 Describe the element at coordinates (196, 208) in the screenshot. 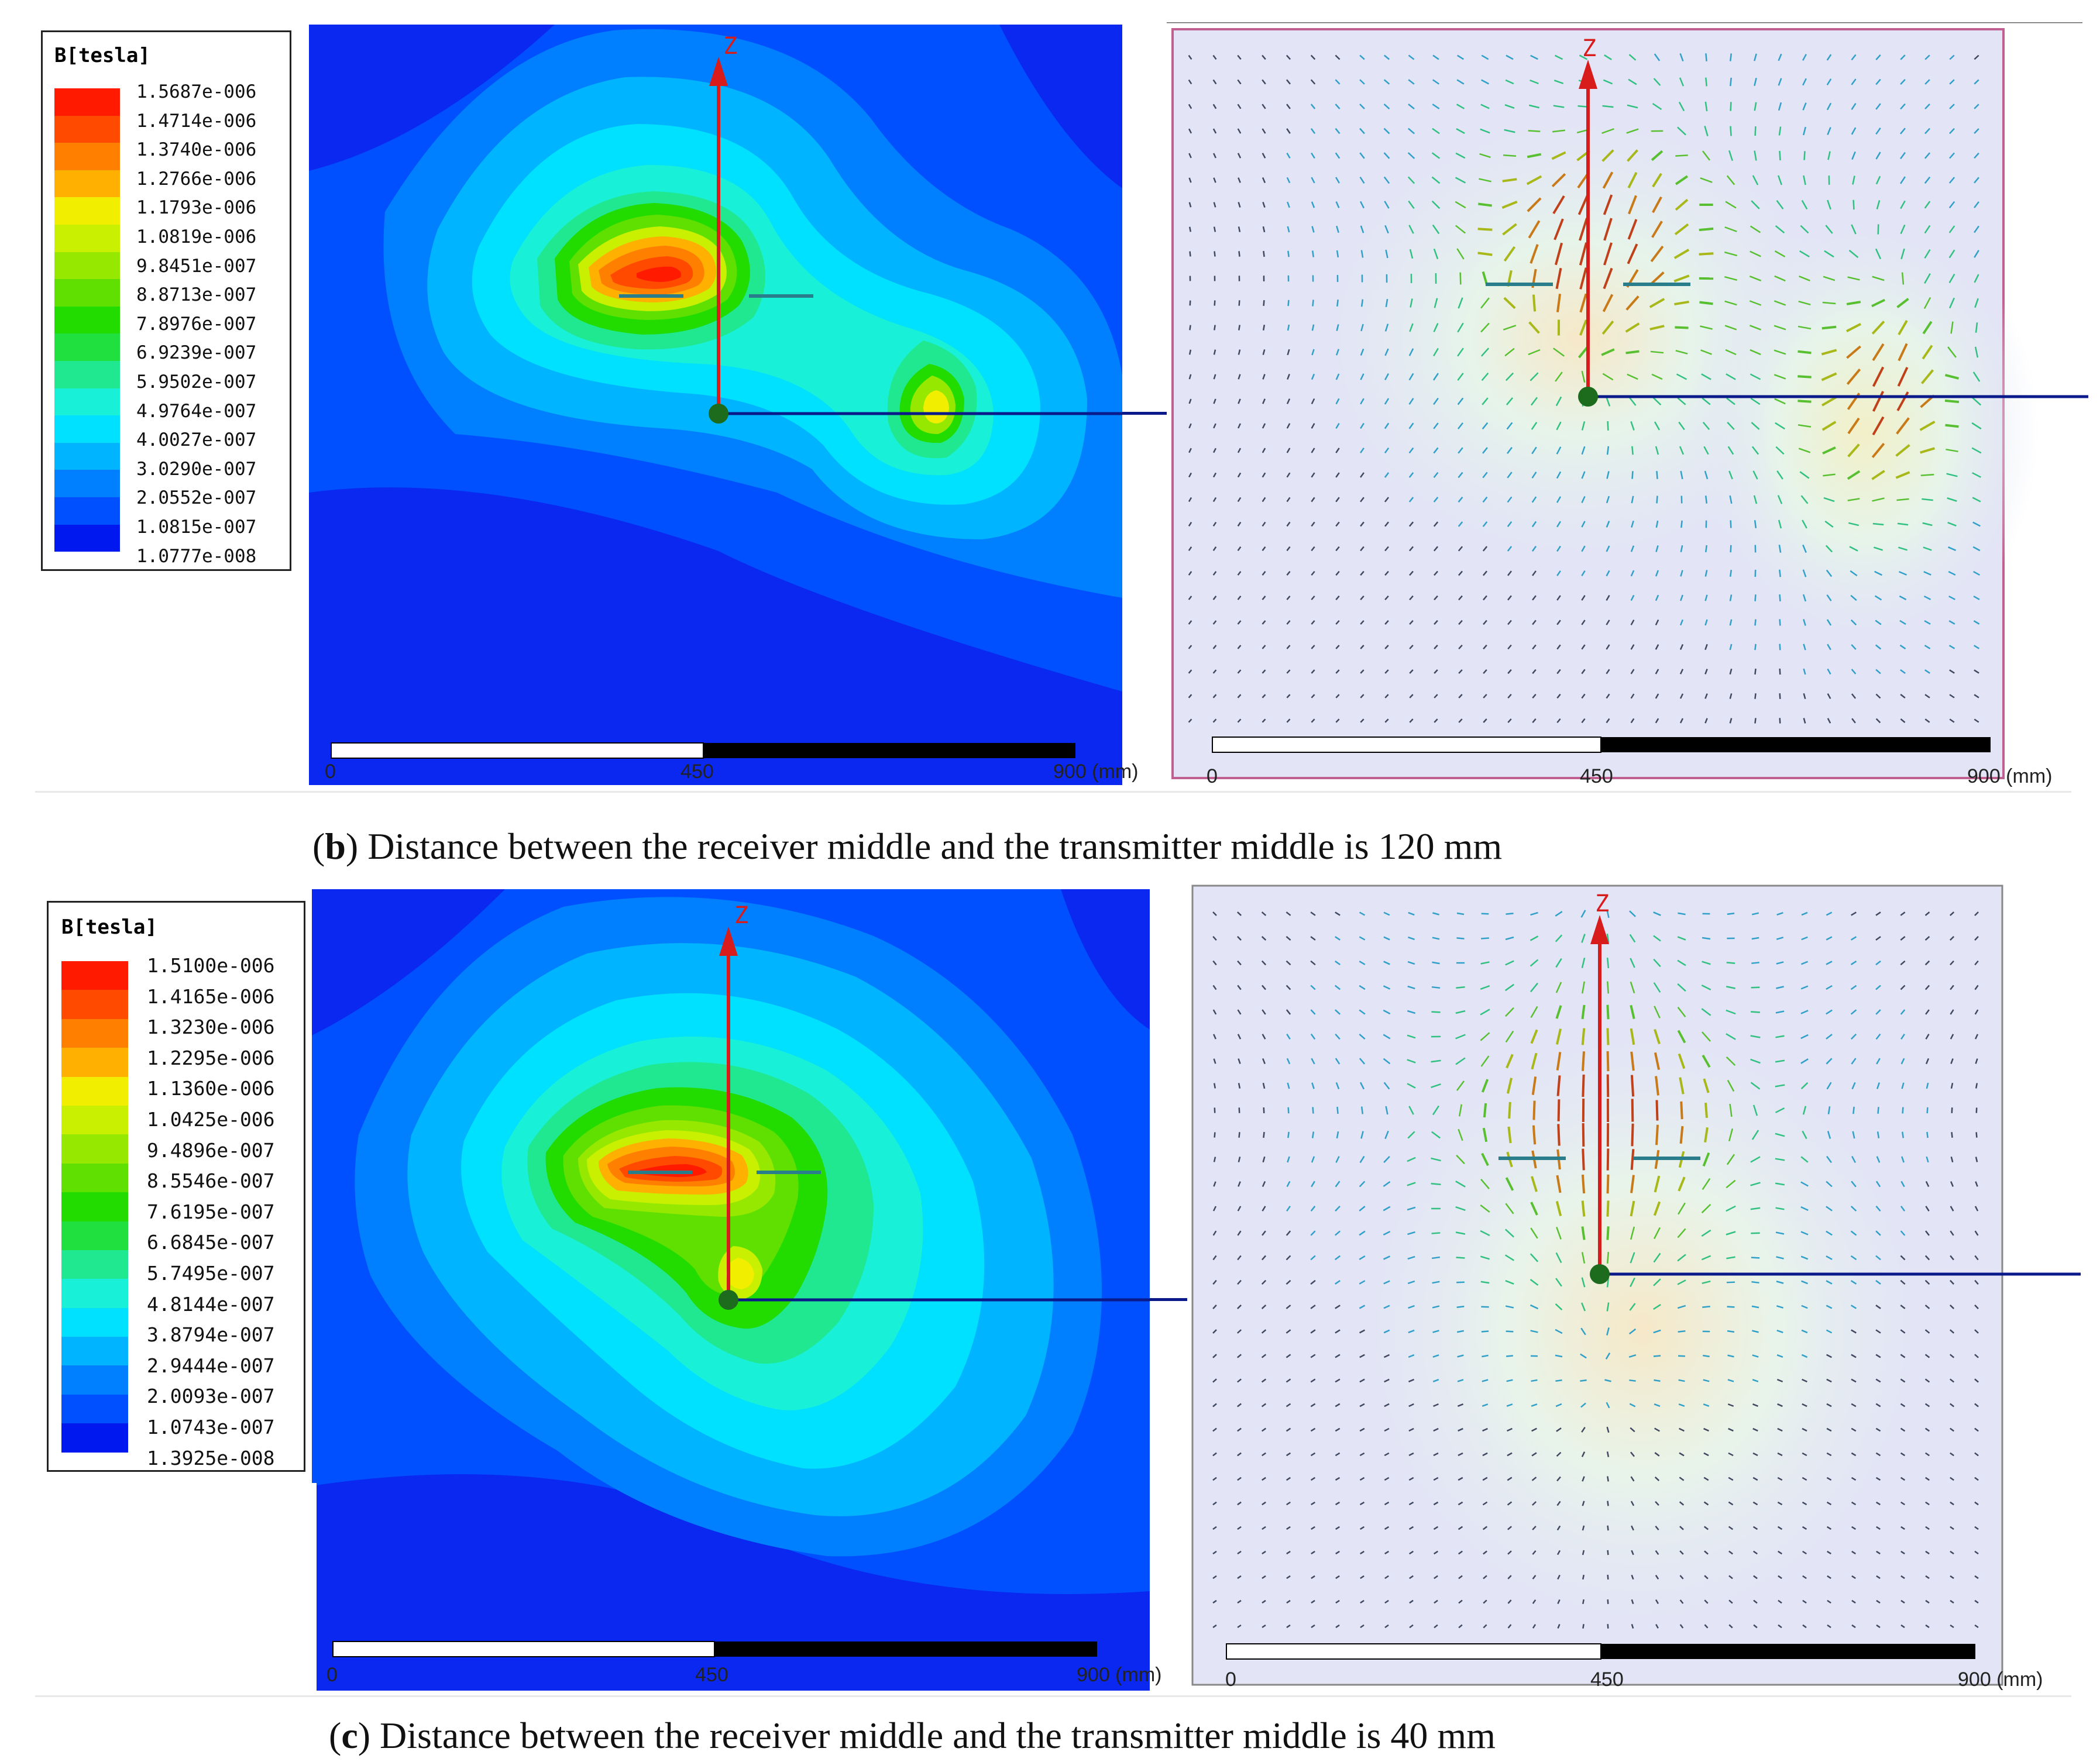

I see `legend-value: 1.1793e-006` at that location.